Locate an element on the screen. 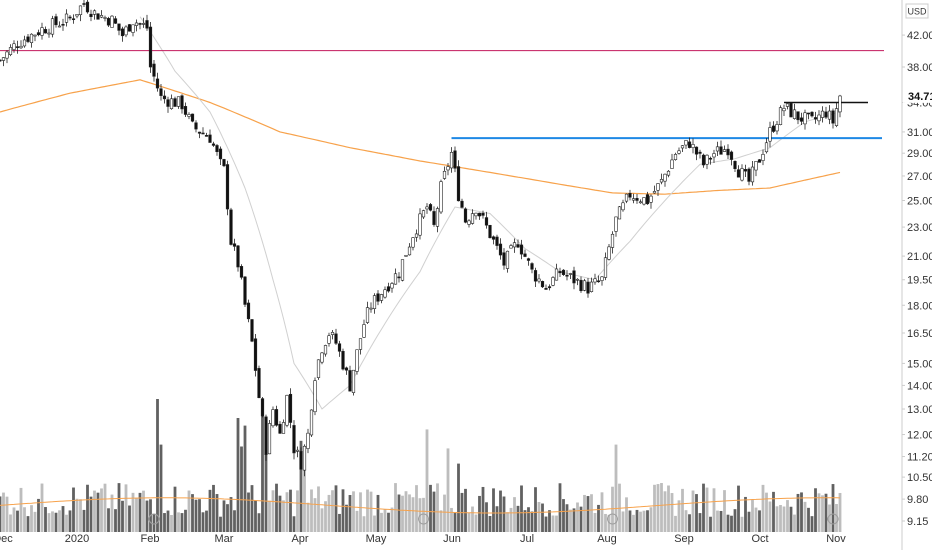 This screenshot has width=932, height=550. time-axis: Dec 2020 Feb Mar Apr May Jun Jul Aug Sep Oct Nov is located at coordinates (423, 539).